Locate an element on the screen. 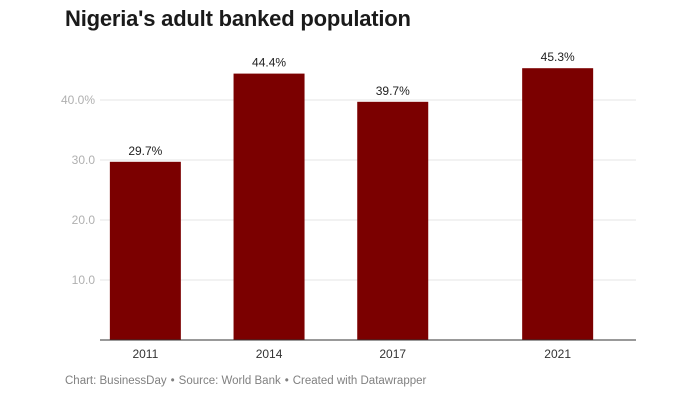 The image size is (700, 400). y-tick-label: 40.0% is located at coordinates (78, 100).